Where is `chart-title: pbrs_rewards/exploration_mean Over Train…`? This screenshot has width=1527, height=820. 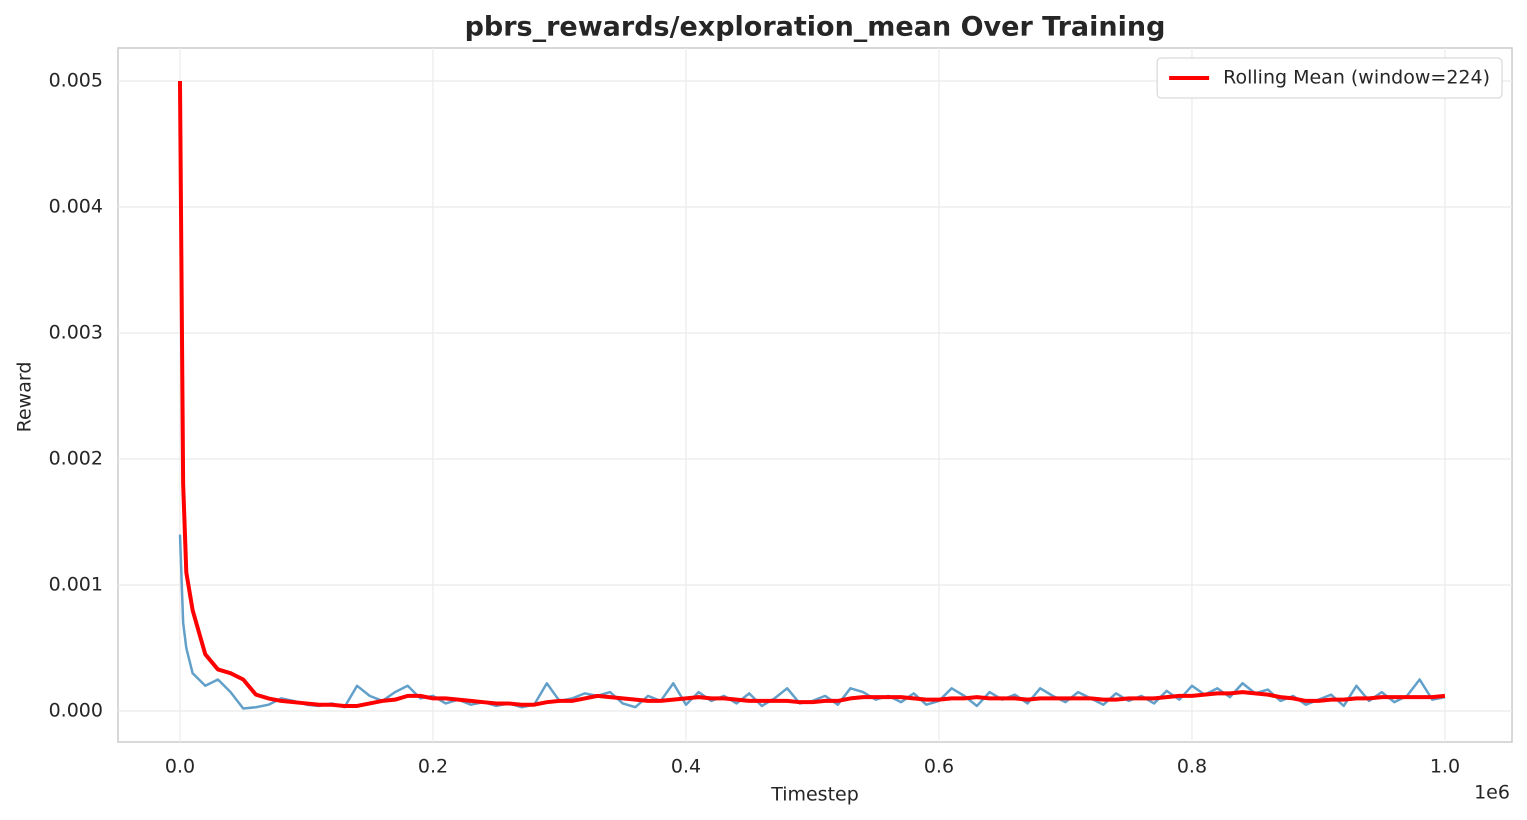 chart-title: pbrs_rewards/exploration_mean Over Train… is located at coordinates (815, 27).